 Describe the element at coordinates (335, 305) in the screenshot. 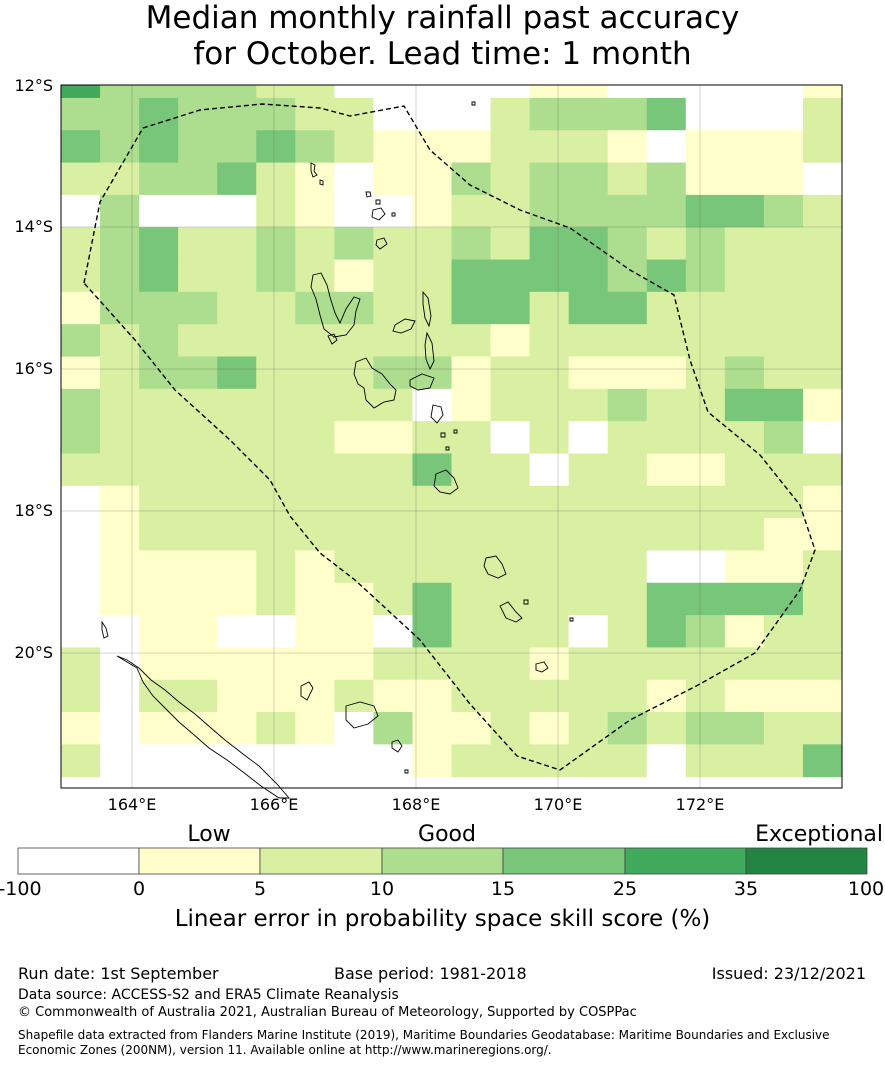

I see `island-santo` at that location.